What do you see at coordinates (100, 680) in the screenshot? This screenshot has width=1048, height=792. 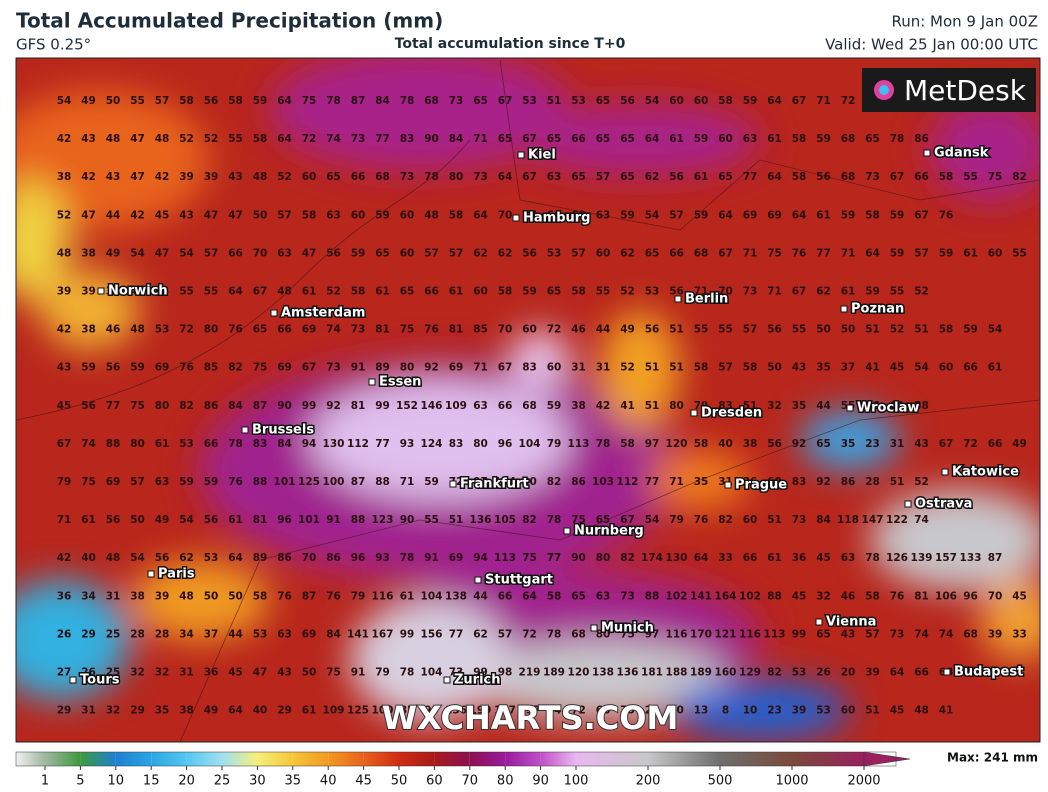 I see `city-label: Tours` at bounding box center [100, 680].